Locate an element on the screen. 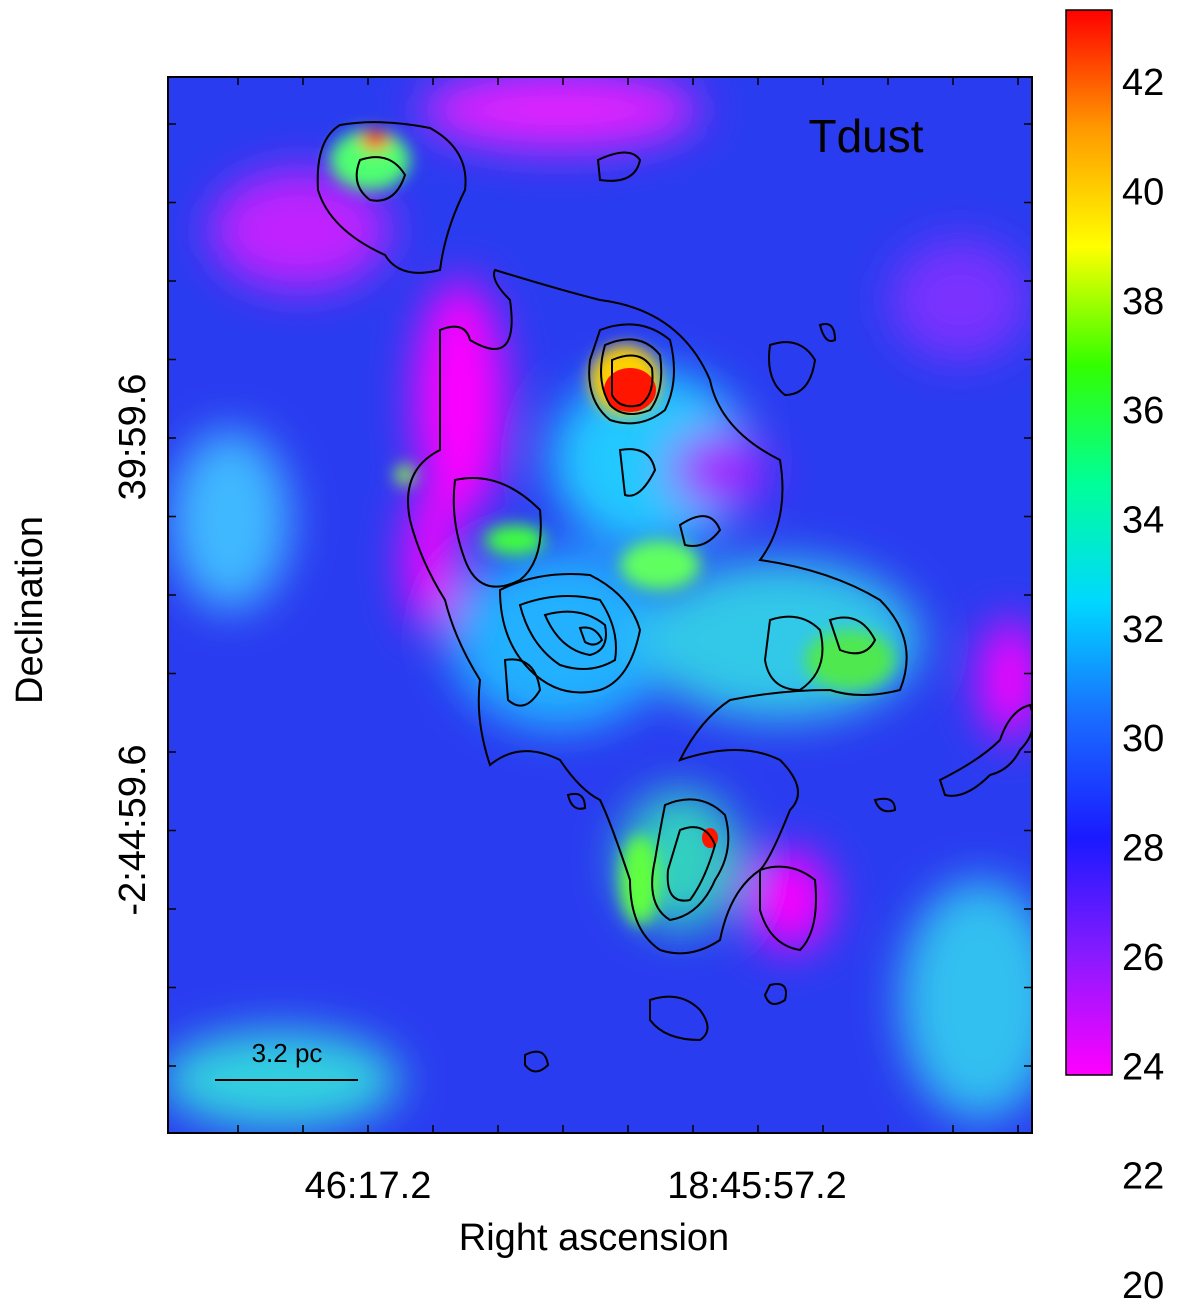 The width and height of the screenshot is (1200, 1315). colorbar-ticks: 20 22 24 26 28 30 32 34 36 38 40 42 is located at coordinates (1143, 684).